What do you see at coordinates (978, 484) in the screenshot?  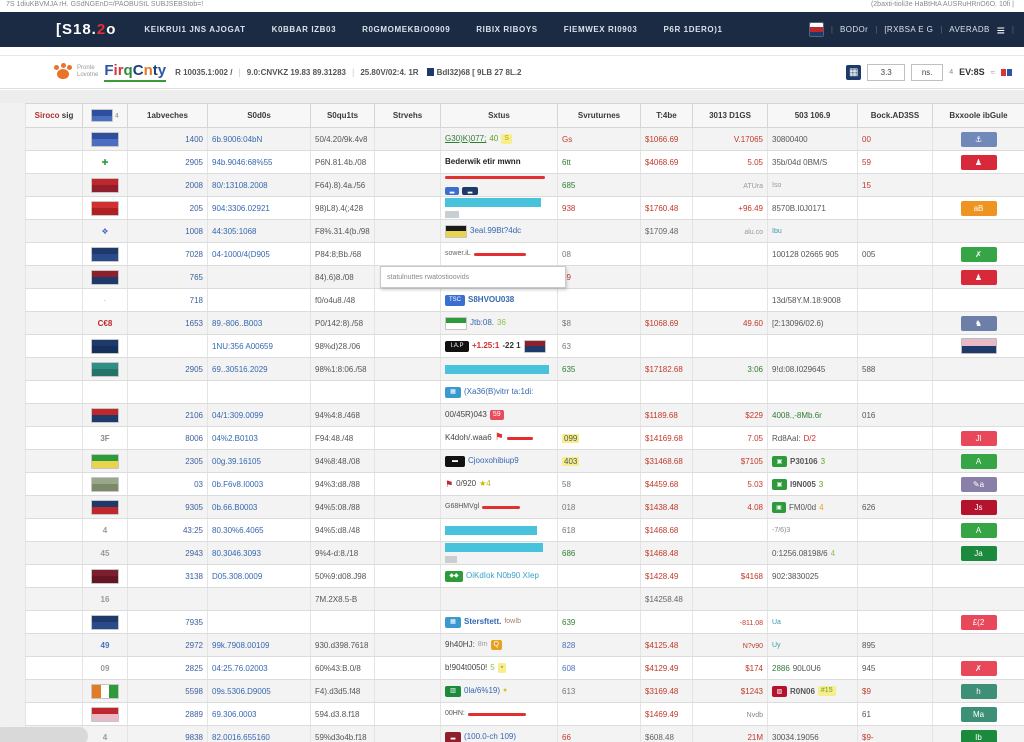 I see `action-badge: ✎a` at bounding box center [978, 484].